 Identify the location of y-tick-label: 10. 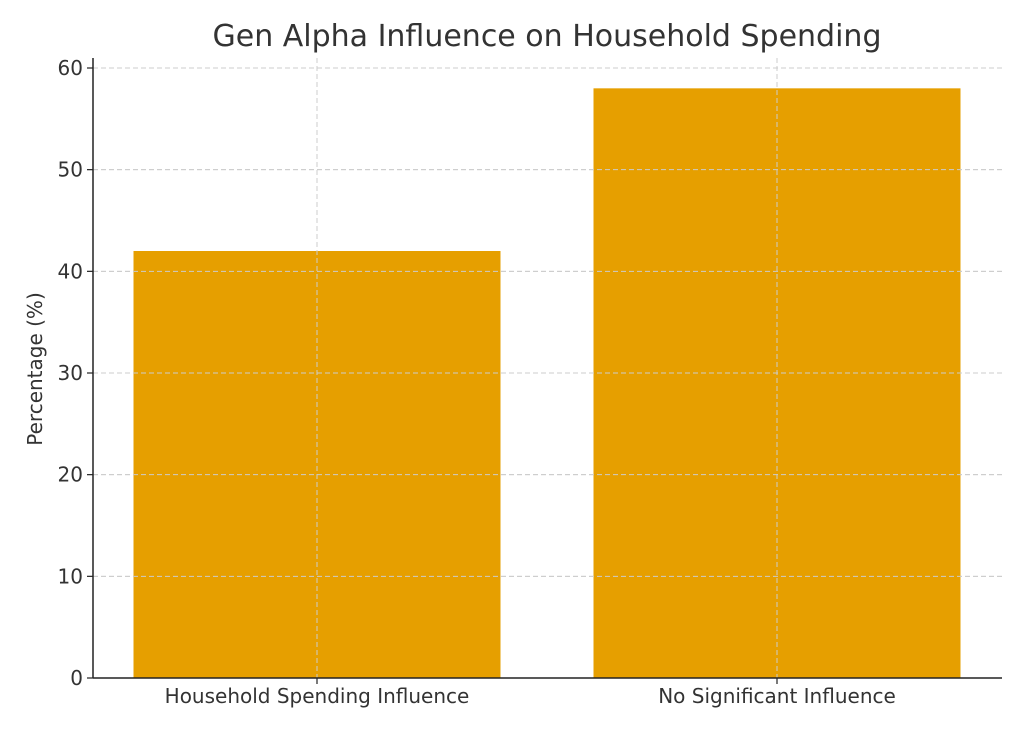
(70, 576).